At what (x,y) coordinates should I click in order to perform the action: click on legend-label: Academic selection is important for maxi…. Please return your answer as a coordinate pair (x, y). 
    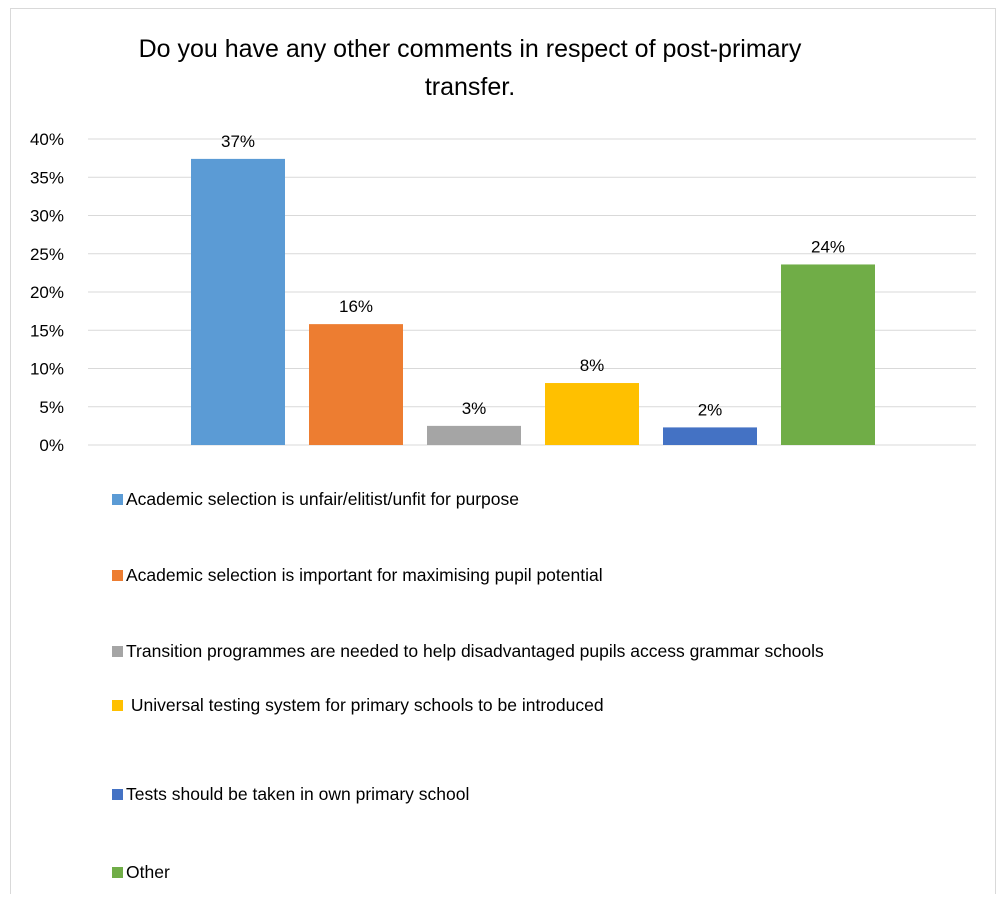
    Looking at the image, I should click on (364, 575).